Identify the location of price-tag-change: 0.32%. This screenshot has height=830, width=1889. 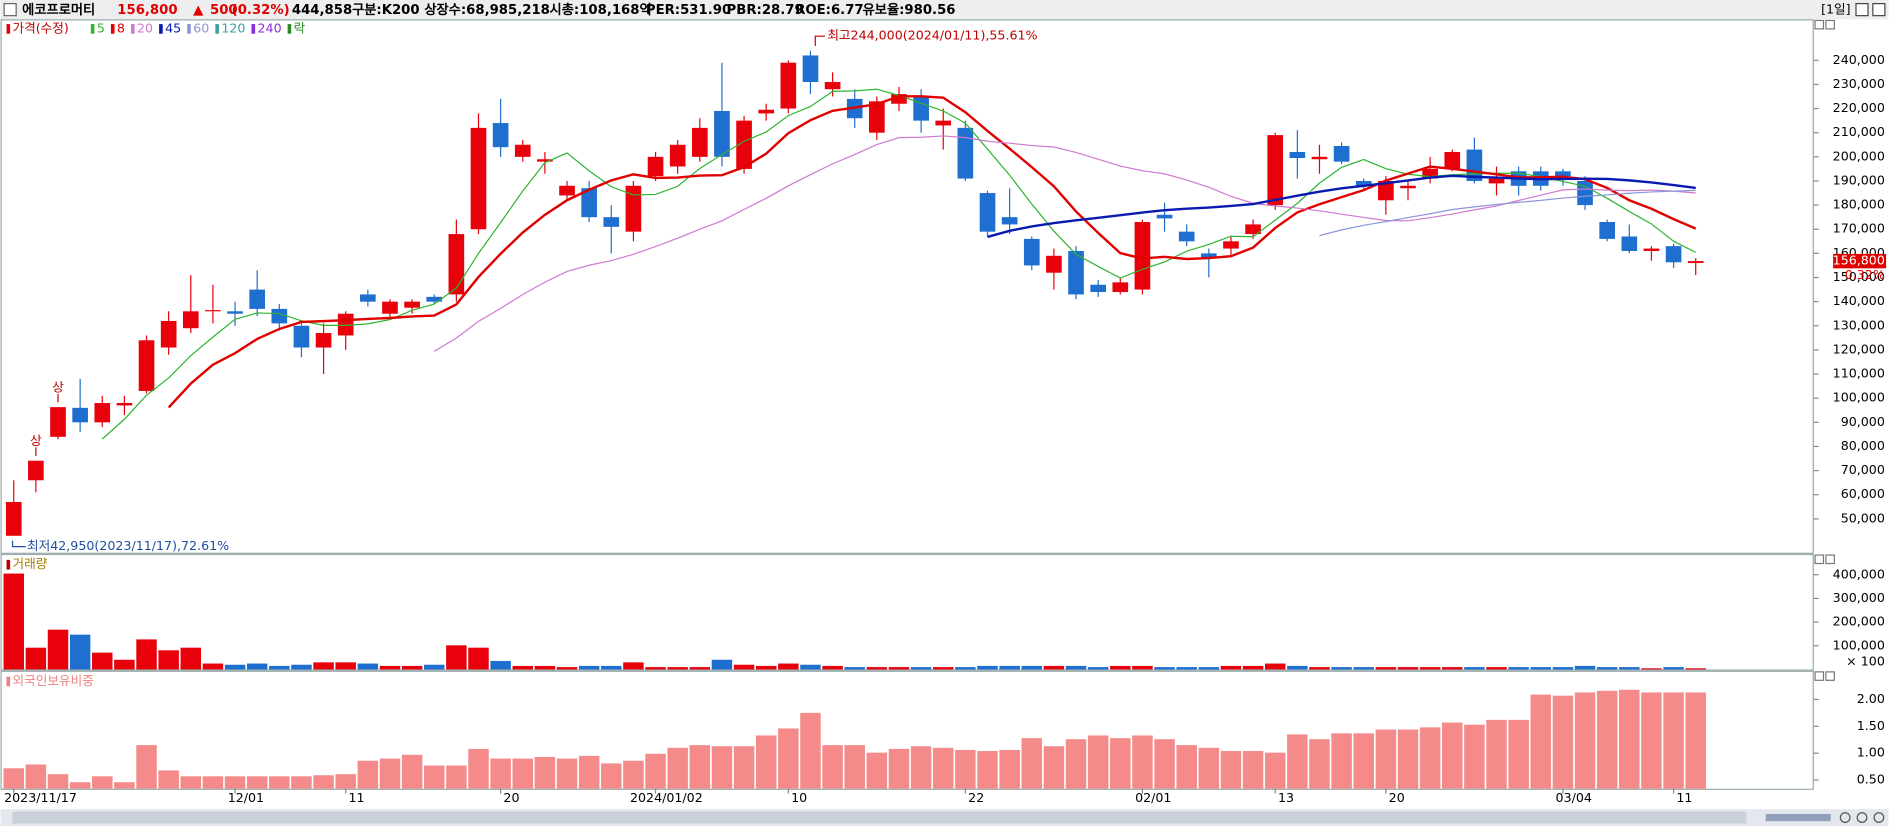
(1865, 274).